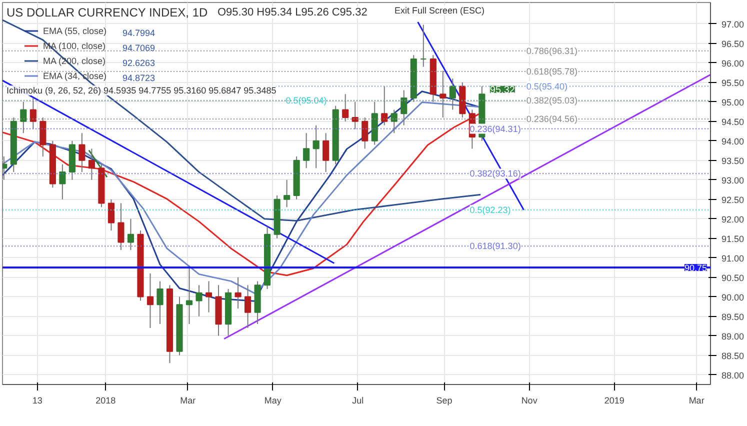  Describe the element at coordinates (495, 246) in the screenshot. I see `ref-line-label: 0.618(91.30)` at that location.